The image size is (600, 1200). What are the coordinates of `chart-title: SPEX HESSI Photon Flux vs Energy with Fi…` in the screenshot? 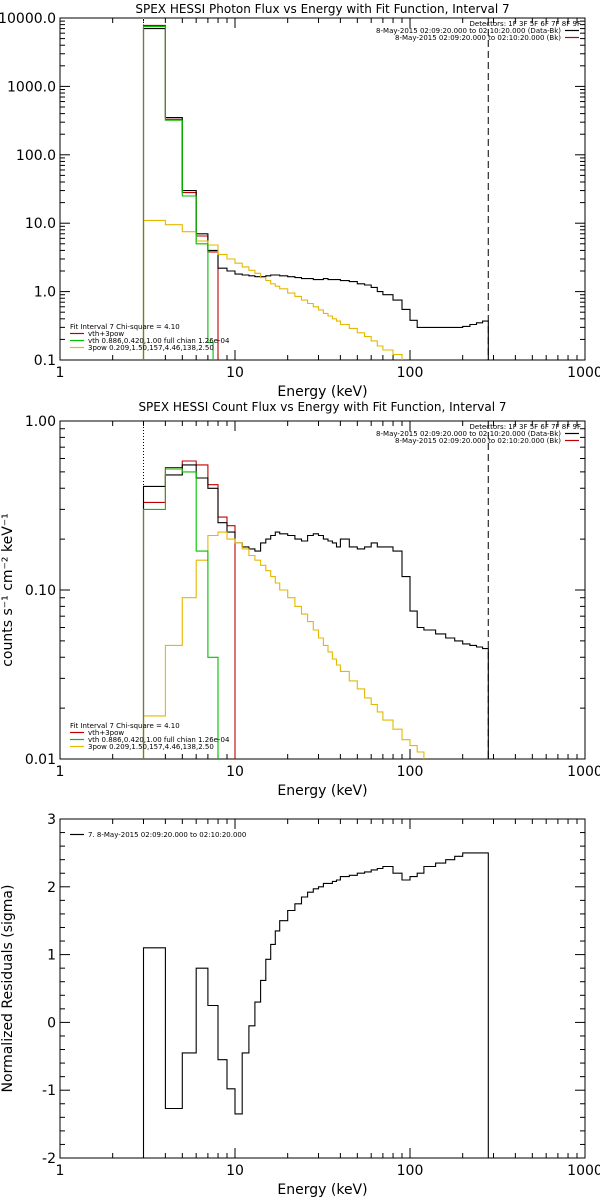 It's located at (322, 9).